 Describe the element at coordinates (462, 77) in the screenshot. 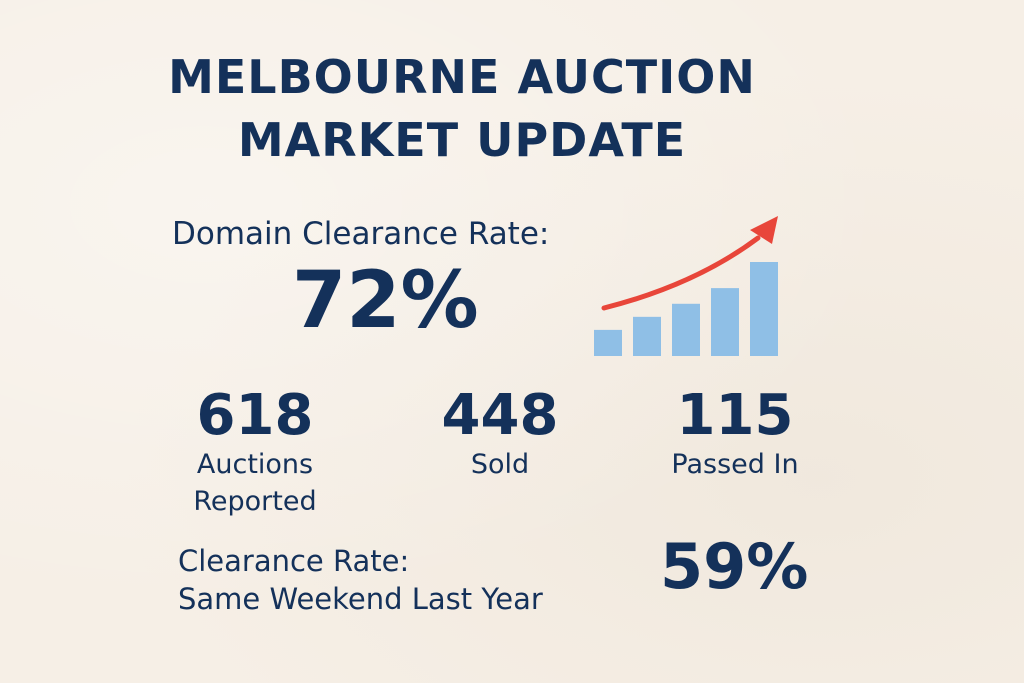

I see `title-line-1: MELBOURNE AUCTION` at that location.